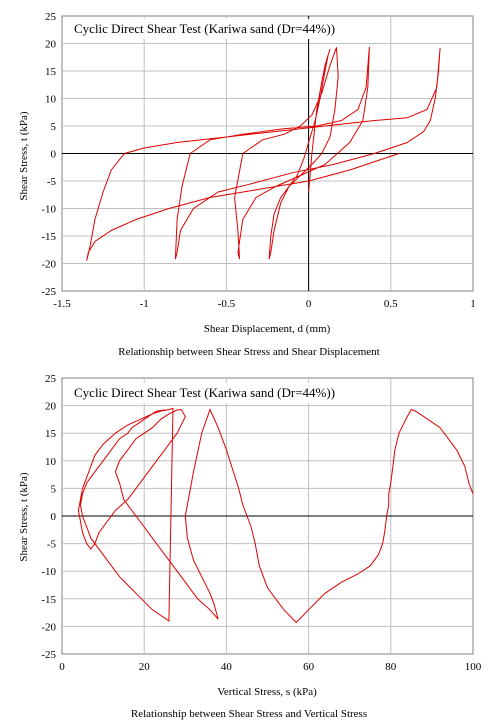 The image size is (489, 725). What do you see at coordinates (264, 304) in the screenshot?
I see `x-tick-labels-1: -1.5 -1 -0.5 0 0.5 1` at bounding box center [264, 304].